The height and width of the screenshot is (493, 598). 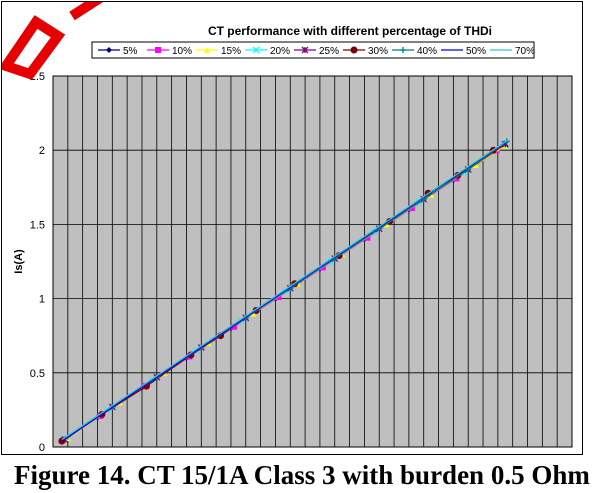 I want to click on y-tick-label: 1, so click(x=42, y=300).